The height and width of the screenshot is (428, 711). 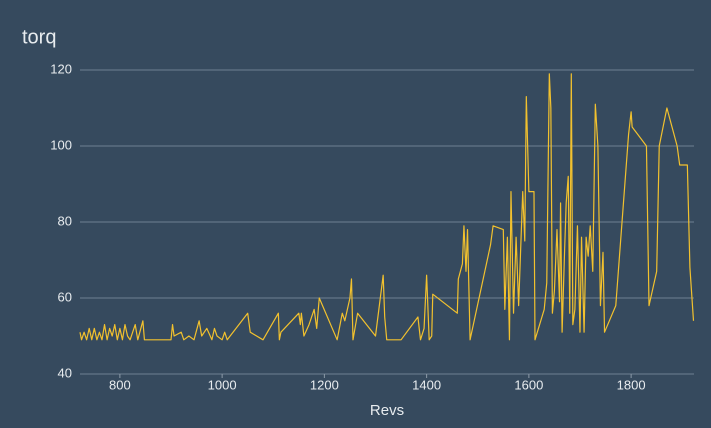 What do you see at coordinates (65, 372) in the screenshot?
I see `y-tick-label: 40` at bounding box center [65, 372].